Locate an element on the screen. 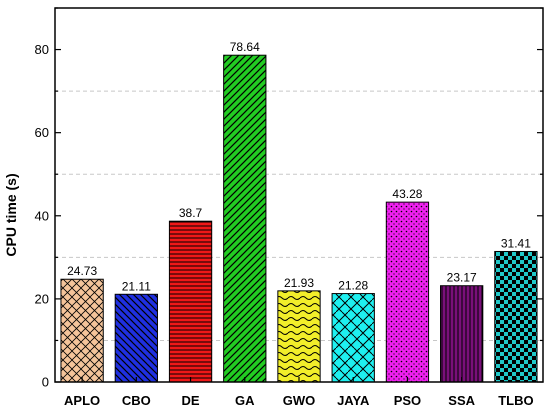  data-label-de: 38.7 is located at coordinates (191, 213).